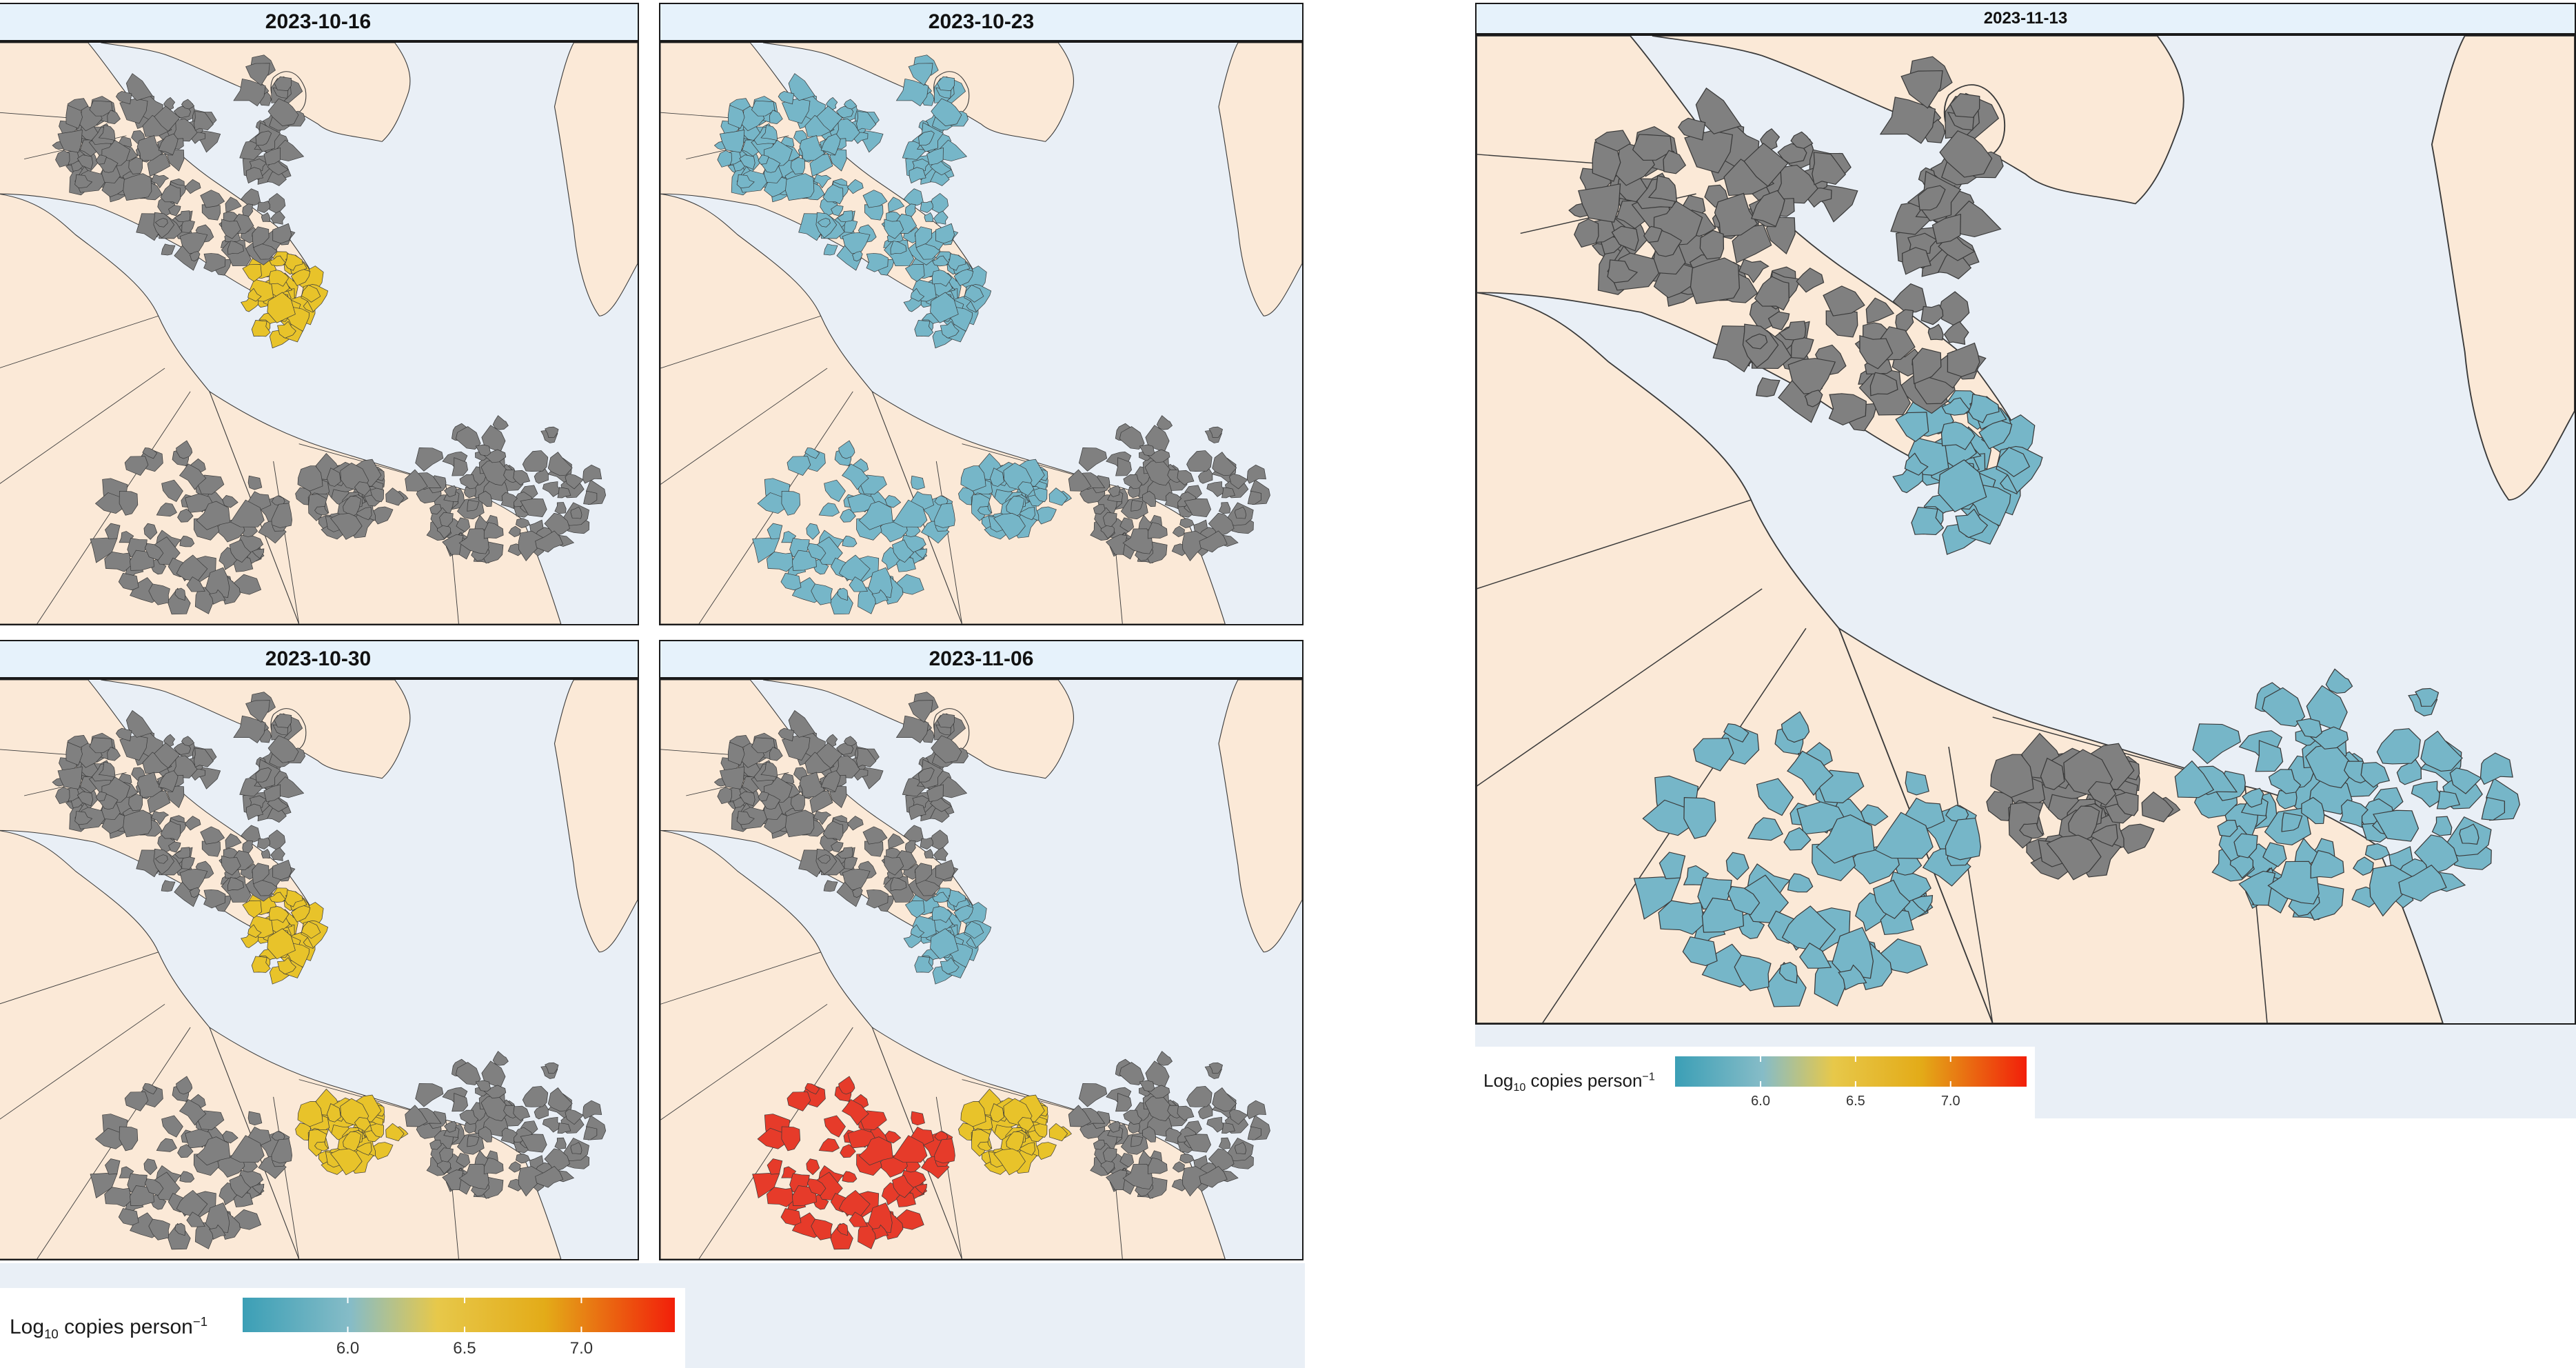  I want to click on land-area, so click(1260, 816).